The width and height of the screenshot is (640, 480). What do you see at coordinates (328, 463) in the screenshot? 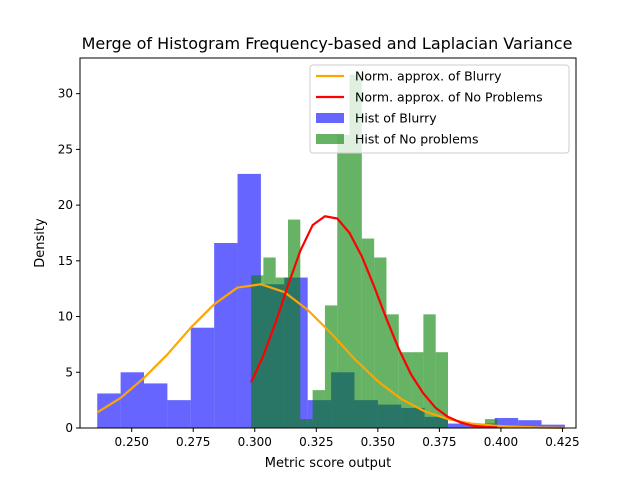
I see `x-axis-label: Metric score output` at bounding box center [328, 463].